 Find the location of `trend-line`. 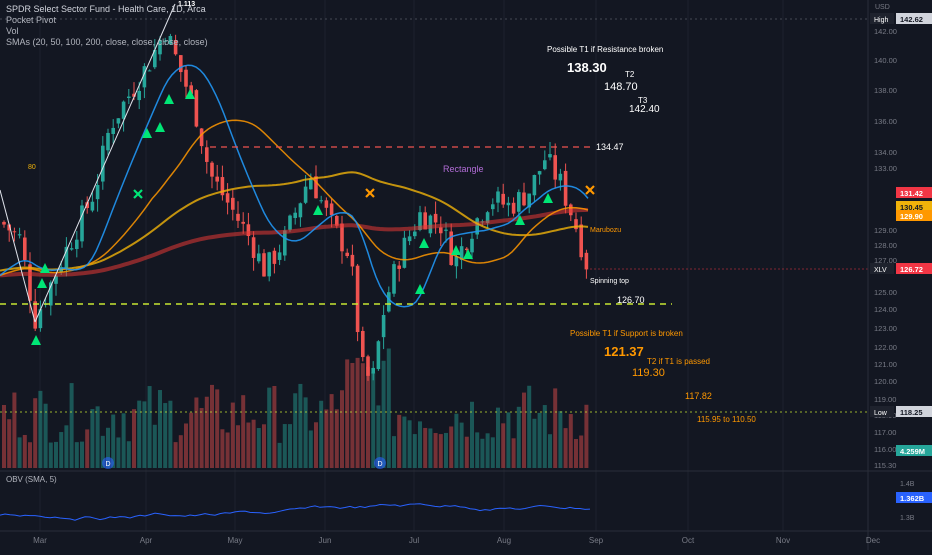

trend-line is located at coordinates (105, 163).